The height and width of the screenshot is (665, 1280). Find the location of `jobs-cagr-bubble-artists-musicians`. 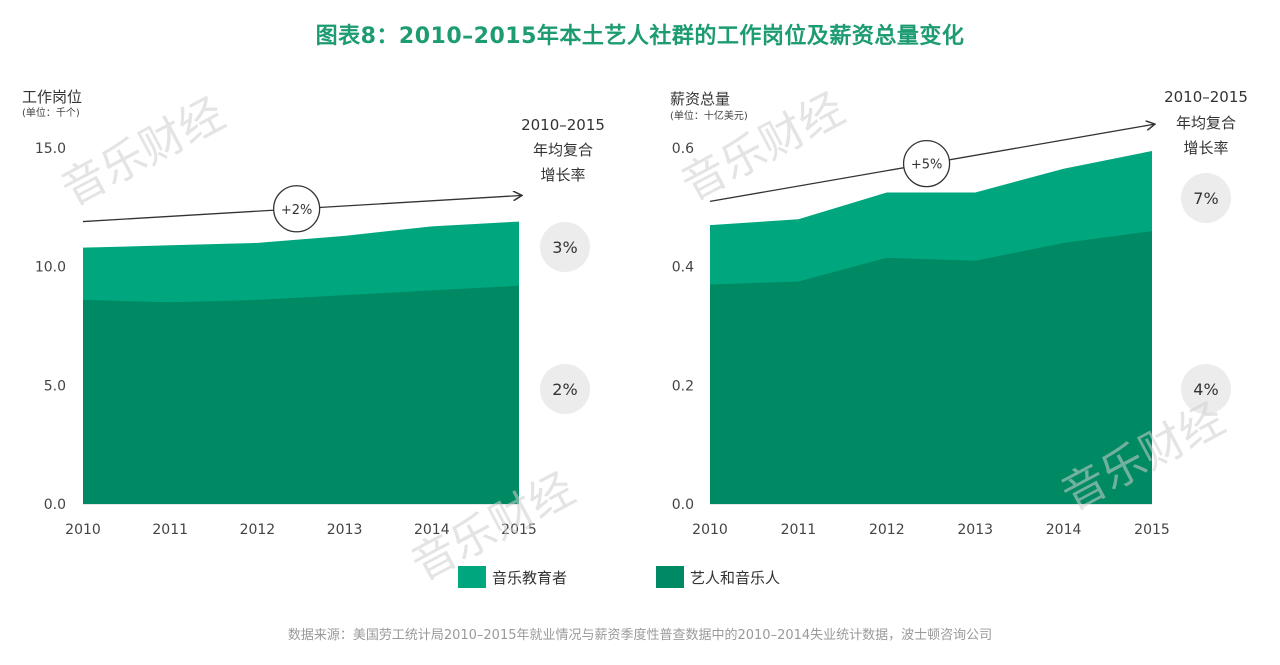

jobs-cagr-bubble-artists-musicians is located at coordinates (565, 389).